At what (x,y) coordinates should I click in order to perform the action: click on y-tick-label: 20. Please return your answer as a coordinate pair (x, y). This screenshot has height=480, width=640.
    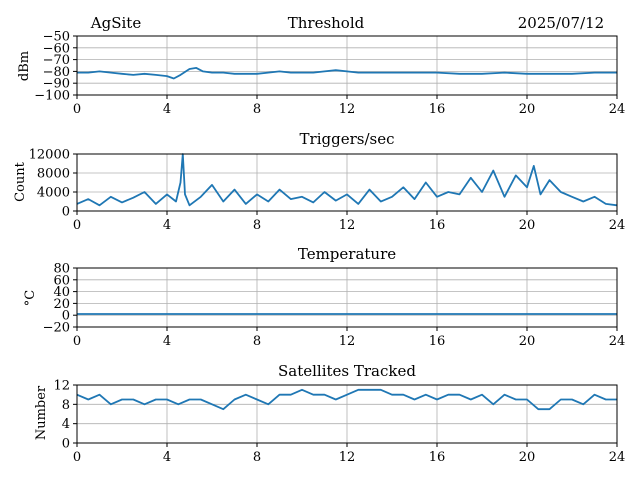
    Looking at the image, I should click on (61, 304).